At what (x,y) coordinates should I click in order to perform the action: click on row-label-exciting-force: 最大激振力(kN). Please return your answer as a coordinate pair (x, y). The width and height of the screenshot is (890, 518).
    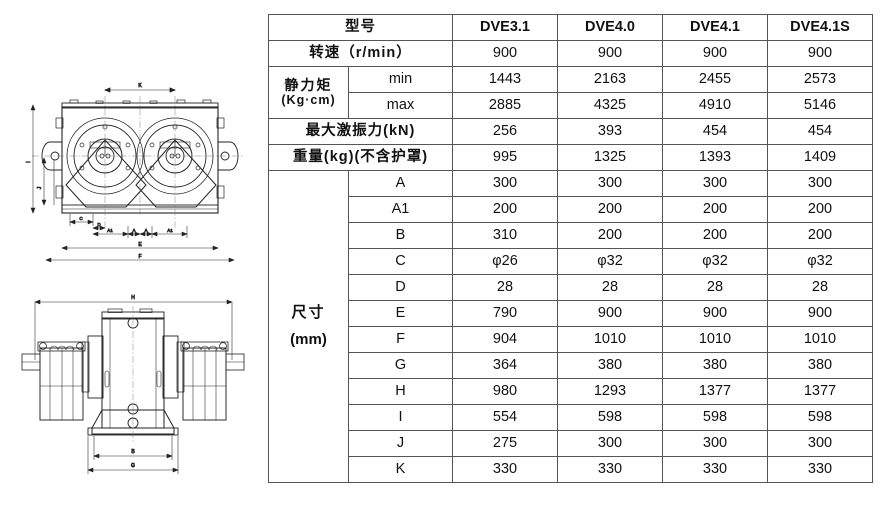
    Looking at the image, I should click on (360, 131).